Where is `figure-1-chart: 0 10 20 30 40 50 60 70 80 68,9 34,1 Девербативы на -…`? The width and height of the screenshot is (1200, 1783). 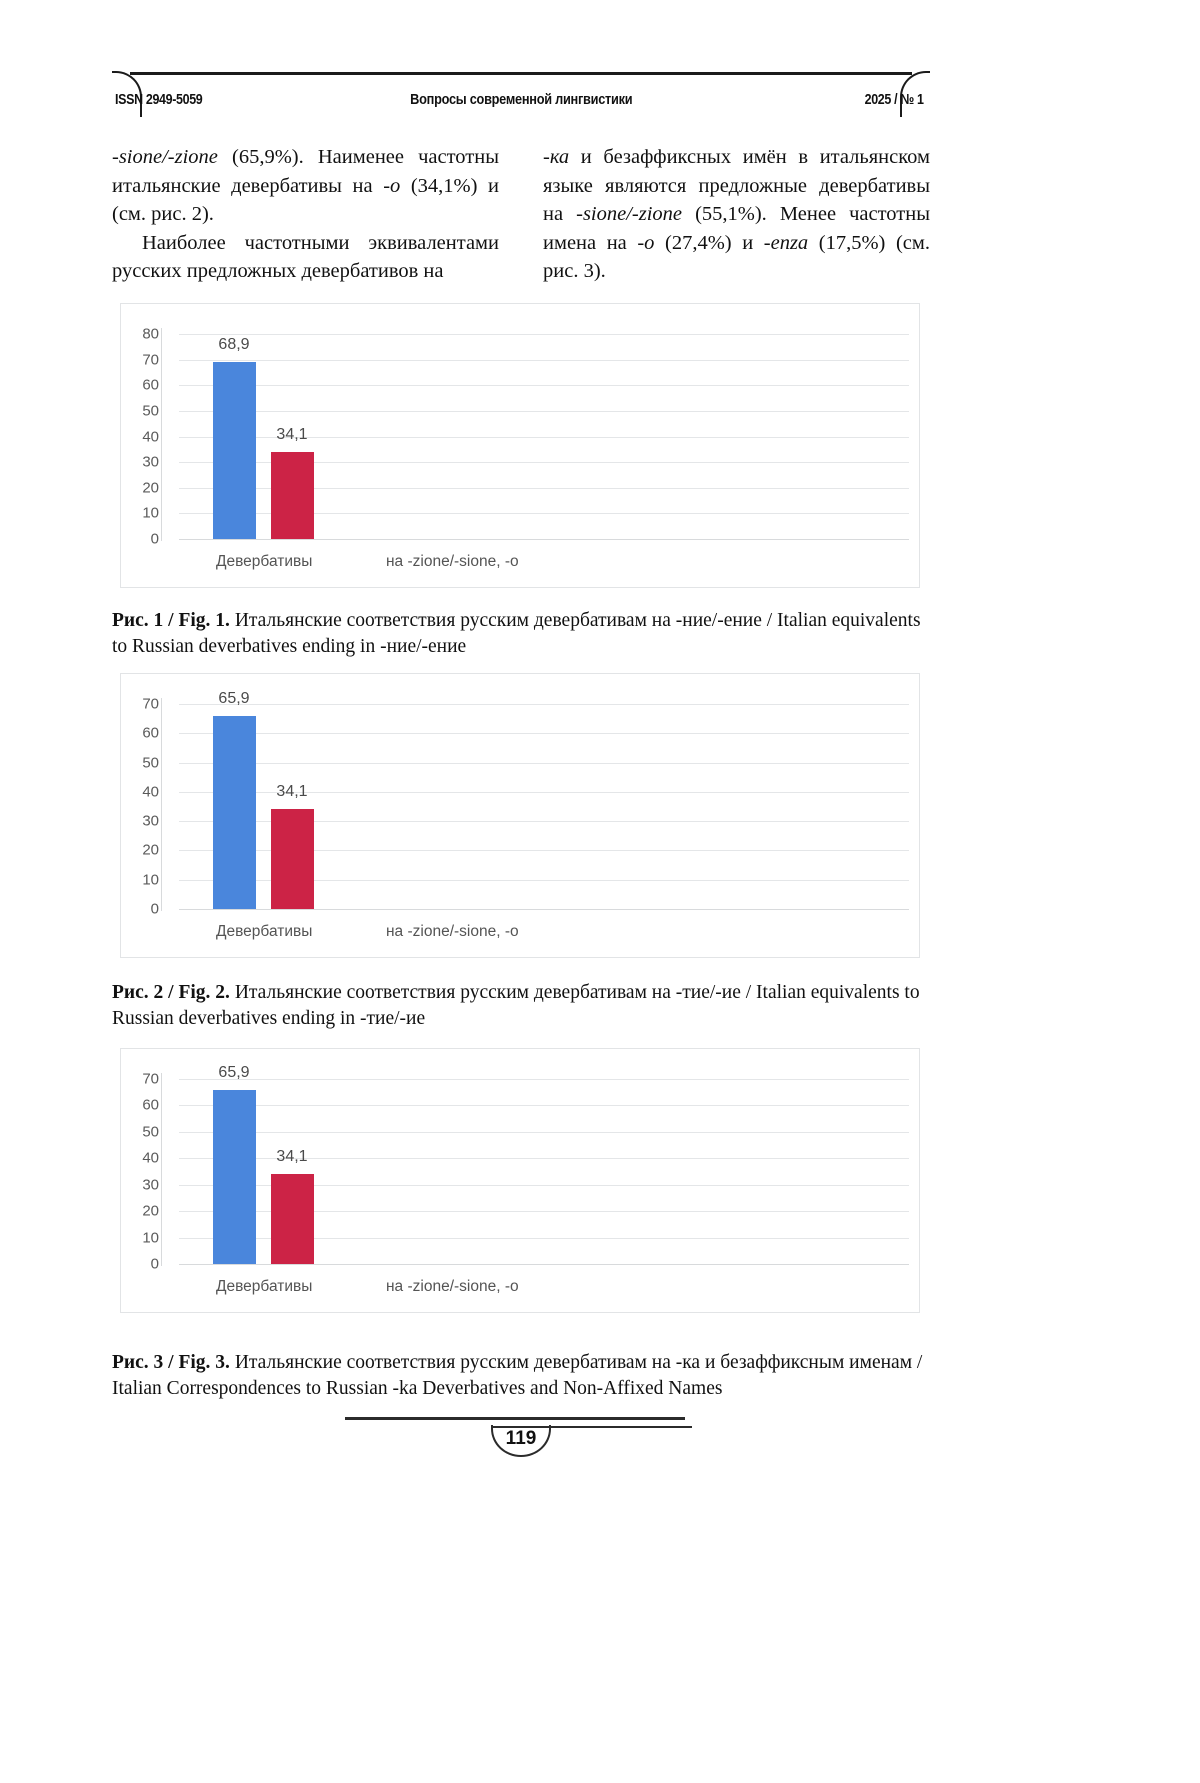
figure-1-chart: 0 10 20 30 40 50 60 70 80 68,9 34,1 Девербативы на -… is located at coordinates (520, 445).